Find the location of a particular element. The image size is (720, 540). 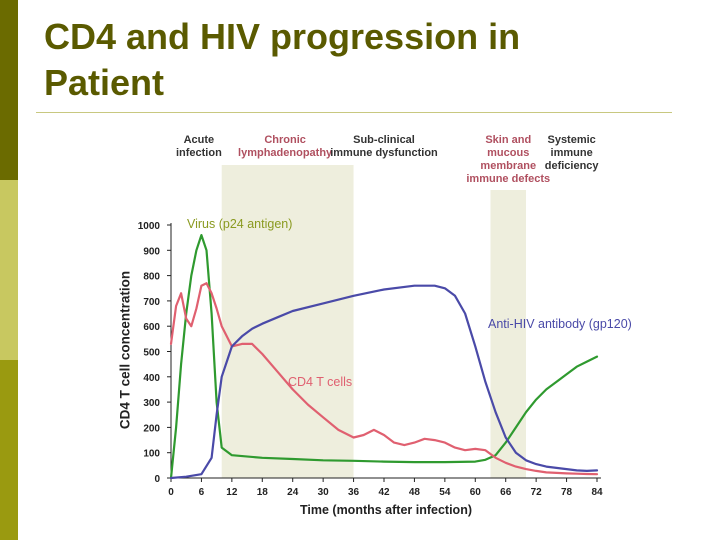

series-label-cd4: CD4 T cells is located at coordinates (320, 382).